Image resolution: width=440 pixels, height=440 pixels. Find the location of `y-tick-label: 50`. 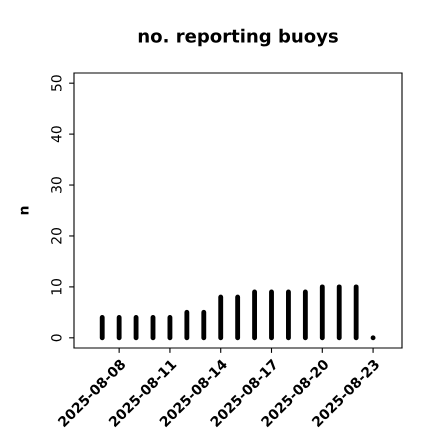

y-tick-label: 50 is located at coordinates (56, 83).